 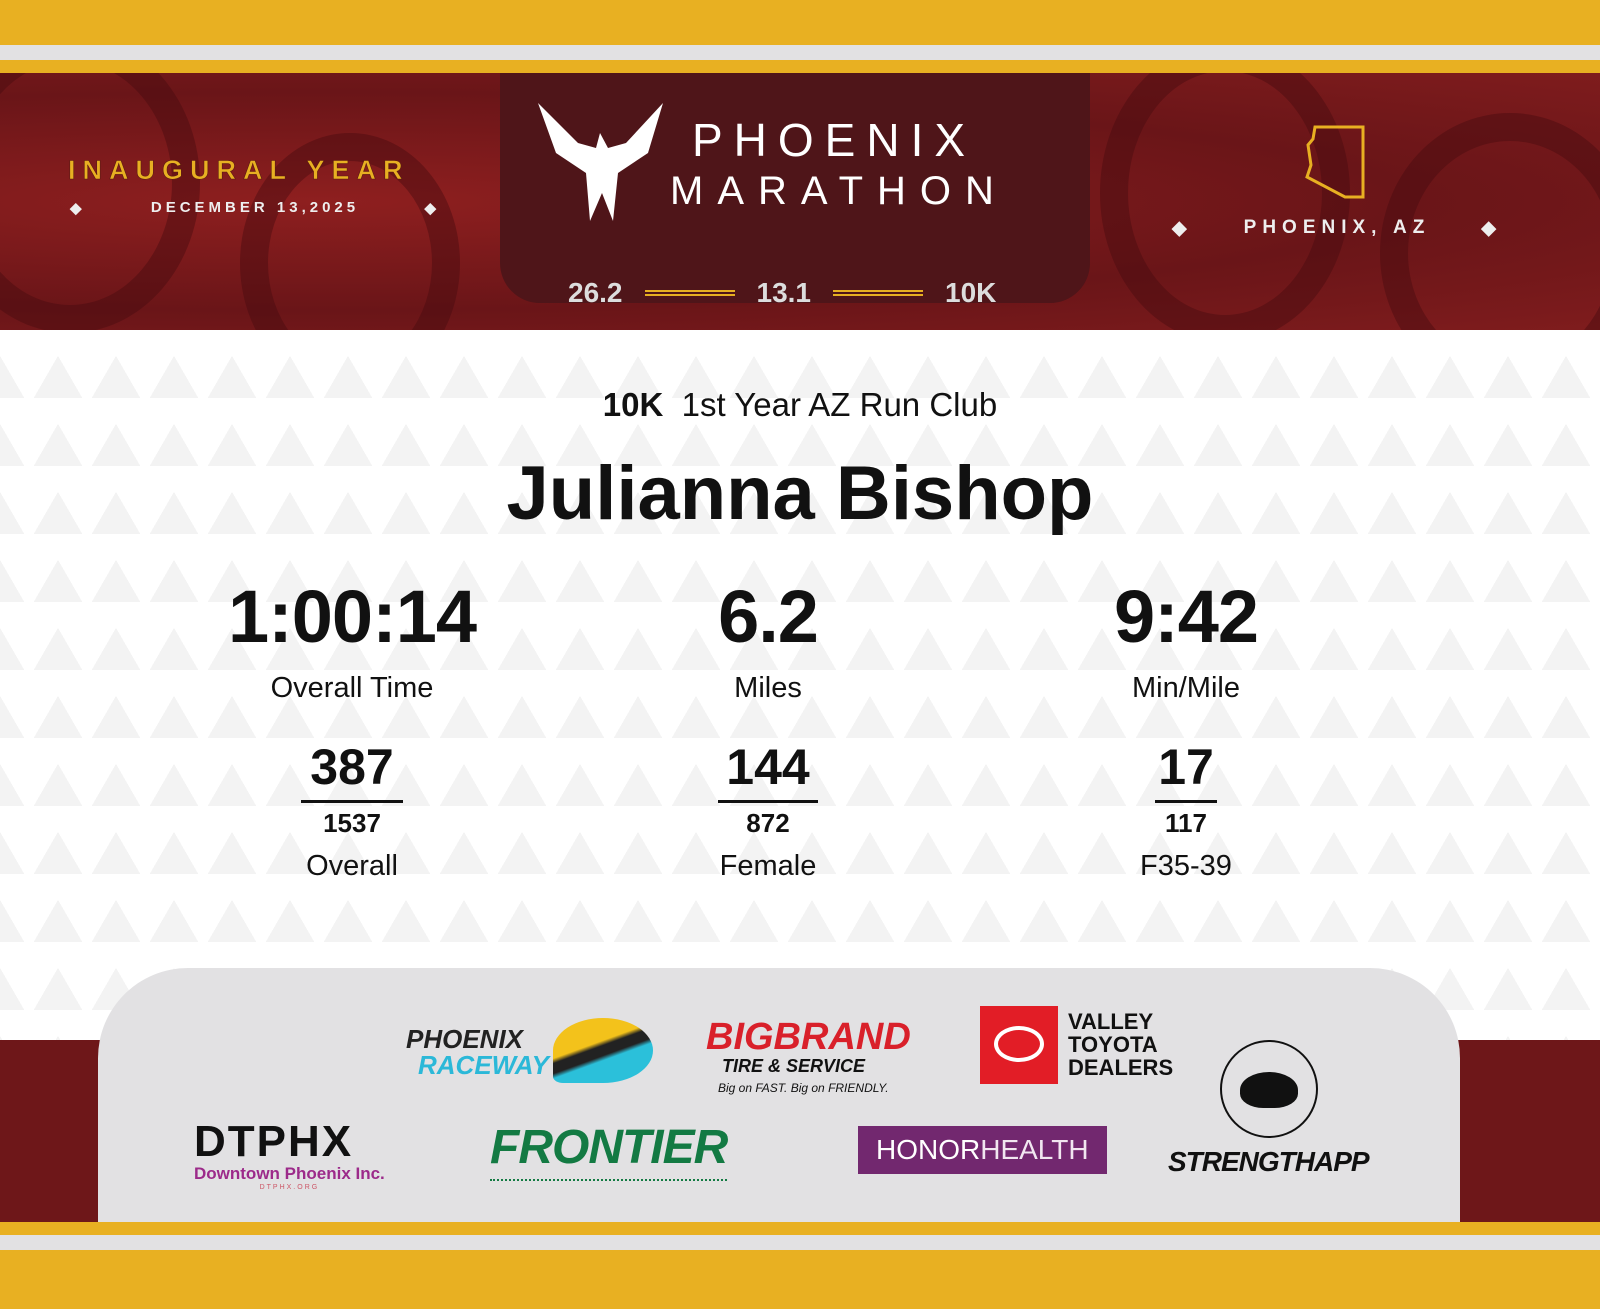 What do you see at coordinates (839, 191) in the screenshot?
I see `title-marathon: MARATHON` at bounding box center [839, 191].